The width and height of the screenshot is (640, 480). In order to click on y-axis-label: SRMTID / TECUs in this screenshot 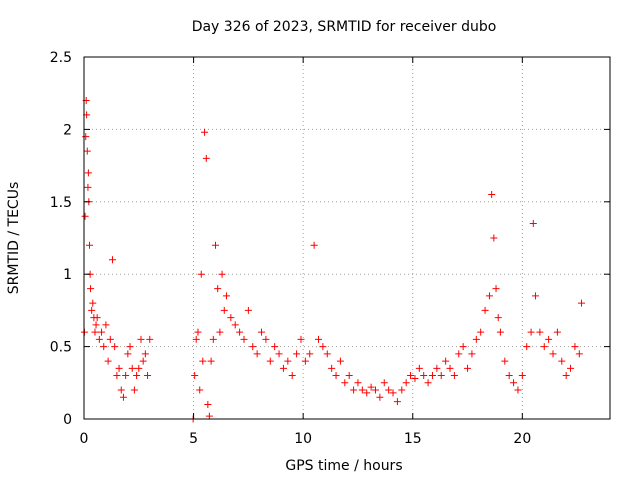, I will do `click(14, 238)`.